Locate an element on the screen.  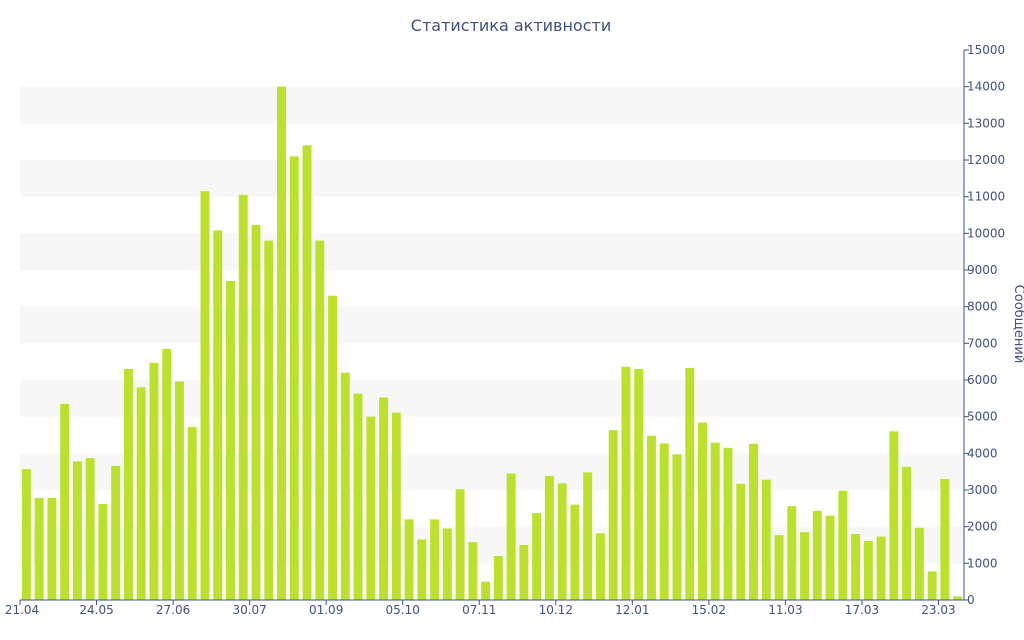
y-tick-label: 15000 is located at coordinates (986, 50).